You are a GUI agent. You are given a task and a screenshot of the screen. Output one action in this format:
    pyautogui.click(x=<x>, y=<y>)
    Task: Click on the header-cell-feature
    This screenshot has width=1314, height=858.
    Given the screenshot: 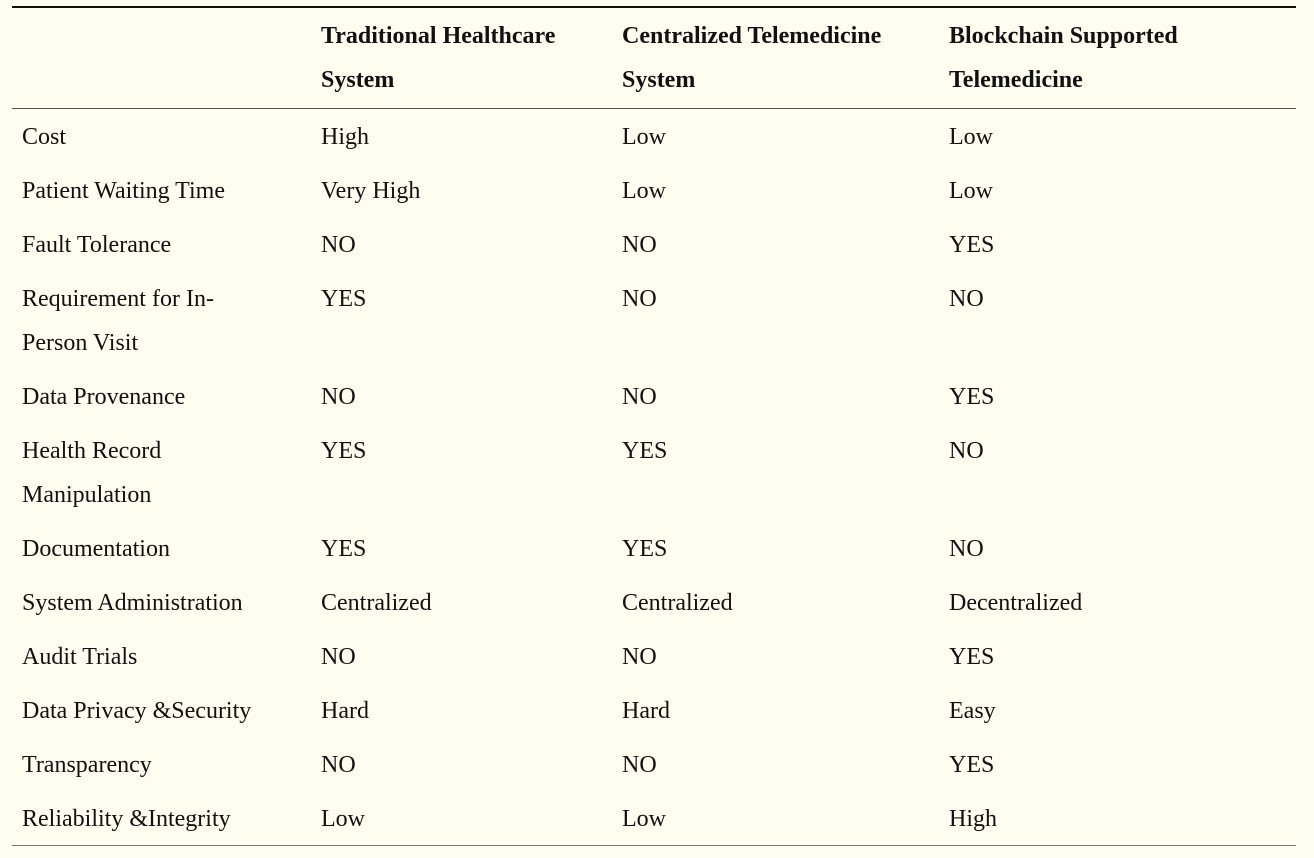 What is the action you would take?
    pyautogui.click(x=166, y=58)
    